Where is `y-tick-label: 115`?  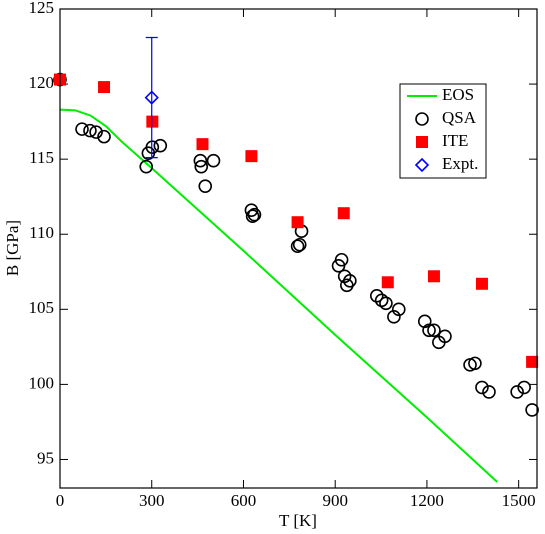
y-tick-label: 115 is located at coordinates (41, 157).